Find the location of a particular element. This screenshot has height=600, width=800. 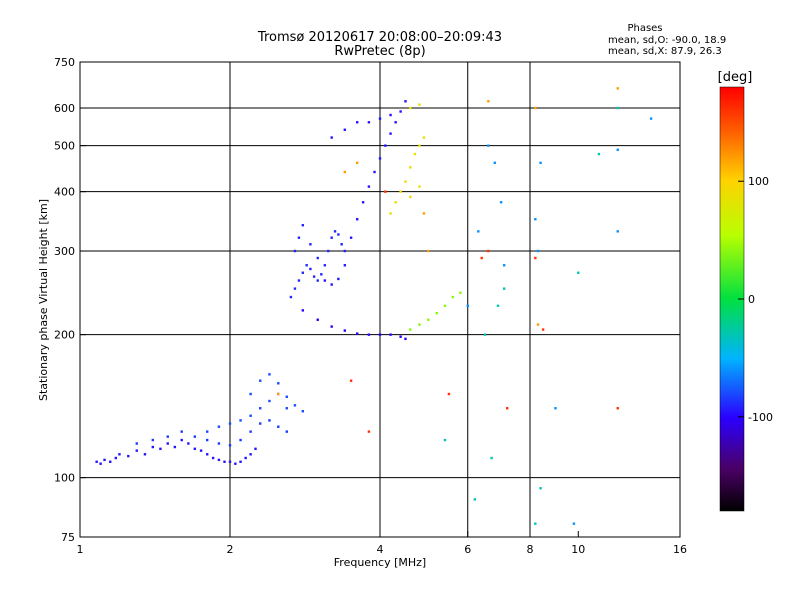

x-tick-label: 1 is located at coordinates (80, 549).